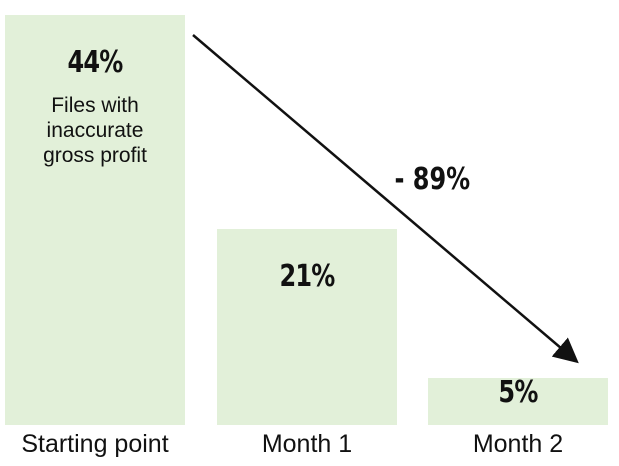 This screenshot has height=466, width=619. What do you see at coordinates (95, 444) in the screenshot?
I see `x-tick-label: Starting point` at bounding box center [95, 444].